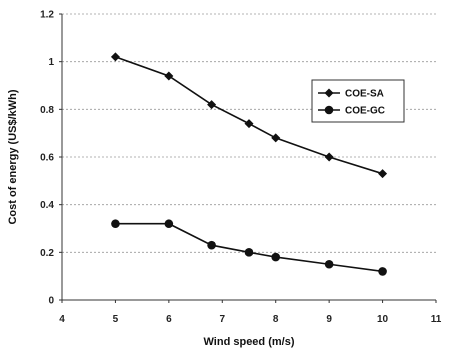 The width and height of the screenshot is (450, 356). I want to click on series-coe-gc, so click(249, 247).